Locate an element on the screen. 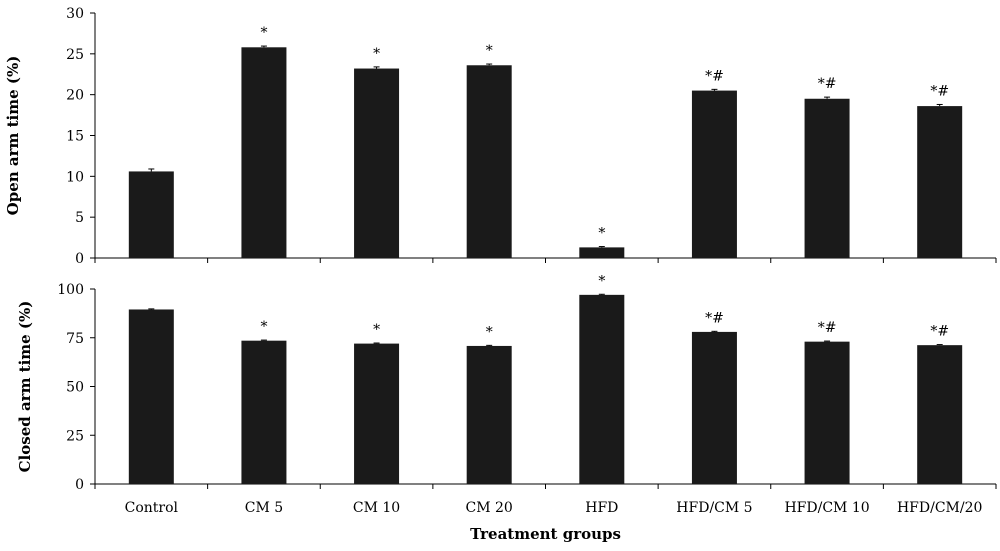 This screenshot has width=1000, height=551. y-tick-label: 100 is located at coordinates (70, 290).